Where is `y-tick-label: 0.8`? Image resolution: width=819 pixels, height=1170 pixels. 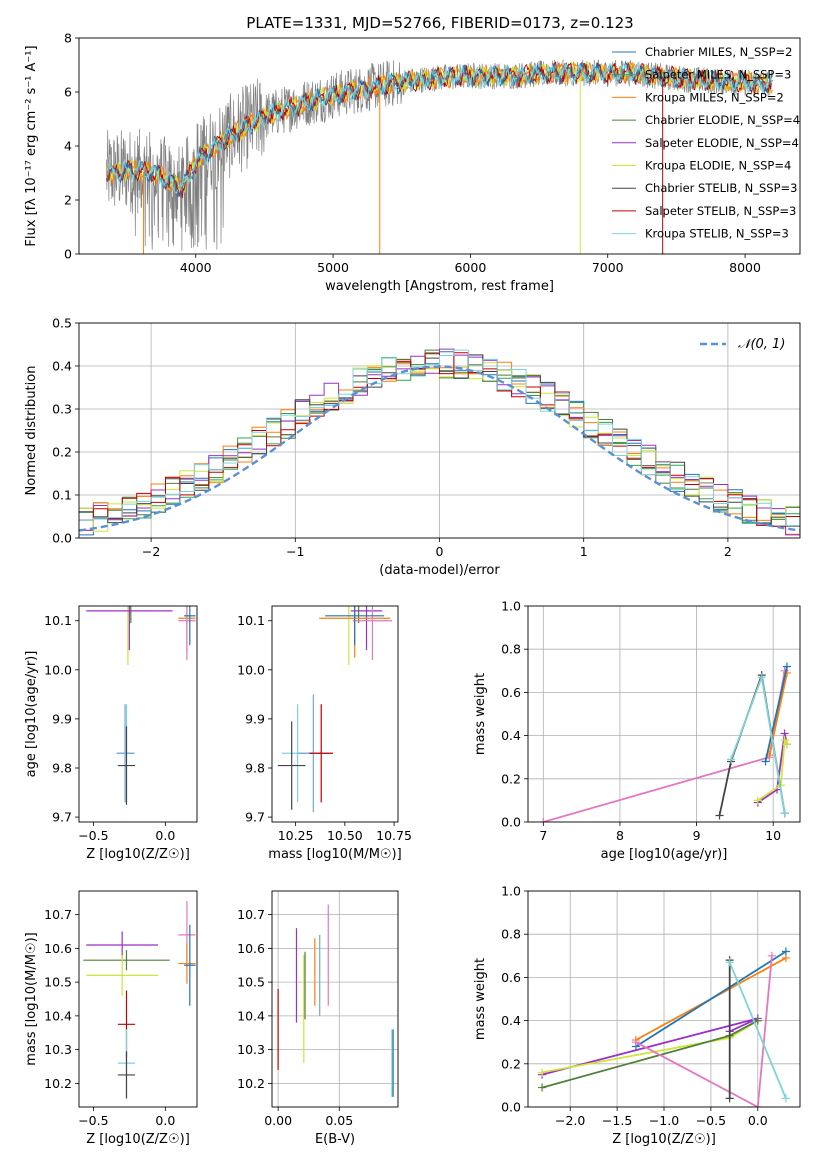 y-tick-label: 0.8 is located at coordinates (511, 649).